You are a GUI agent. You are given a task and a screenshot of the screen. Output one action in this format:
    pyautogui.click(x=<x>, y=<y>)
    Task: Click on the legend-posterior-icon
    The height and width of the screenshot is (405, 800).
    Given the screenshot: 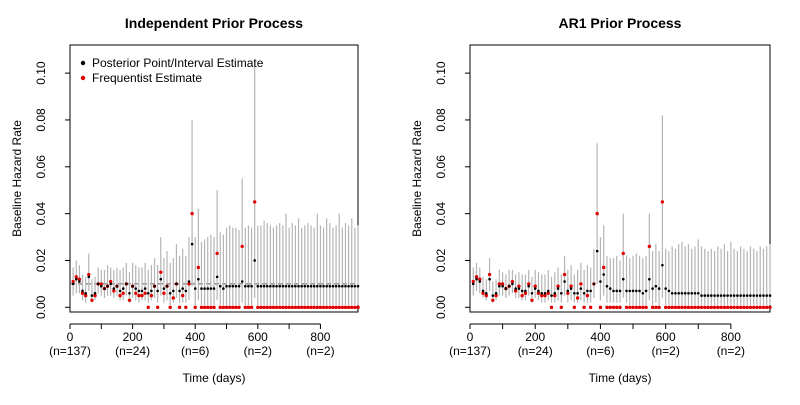 What is the action you would take?
    pyautogui.click(x=83, y=63)
    